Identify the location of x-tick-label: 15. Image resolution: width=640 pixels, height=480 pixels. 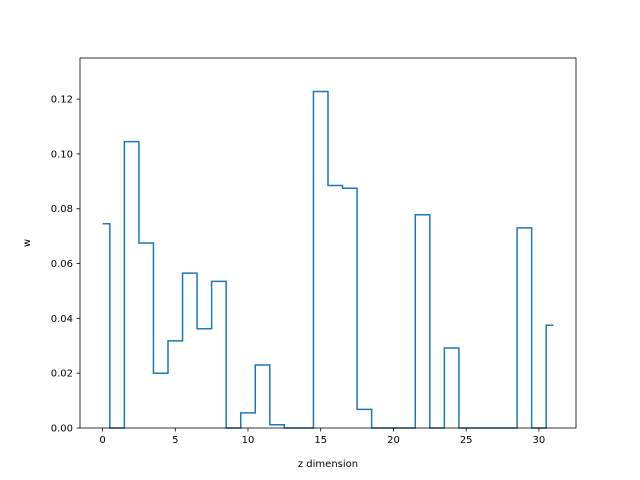
(320, 440).